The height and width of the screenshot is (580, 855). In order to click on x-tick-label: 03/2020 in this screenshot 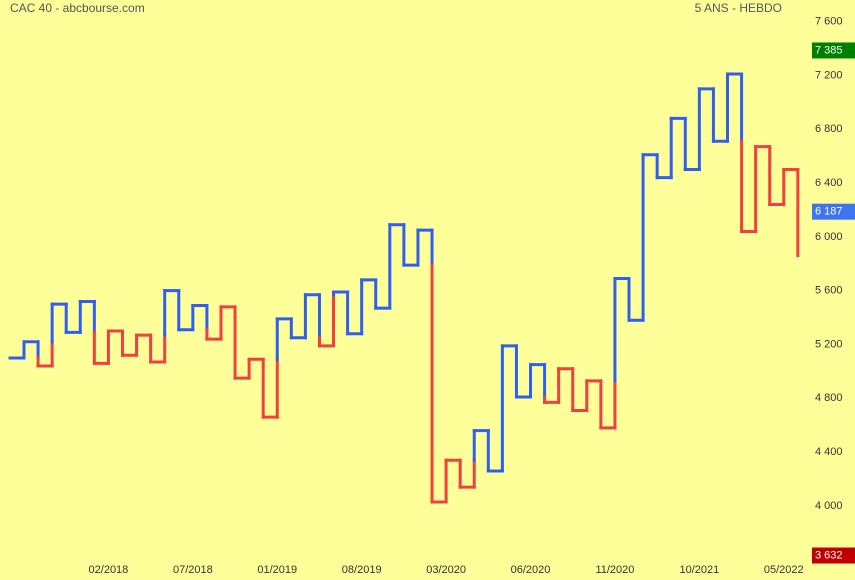, I will do `click(446, 570)`.